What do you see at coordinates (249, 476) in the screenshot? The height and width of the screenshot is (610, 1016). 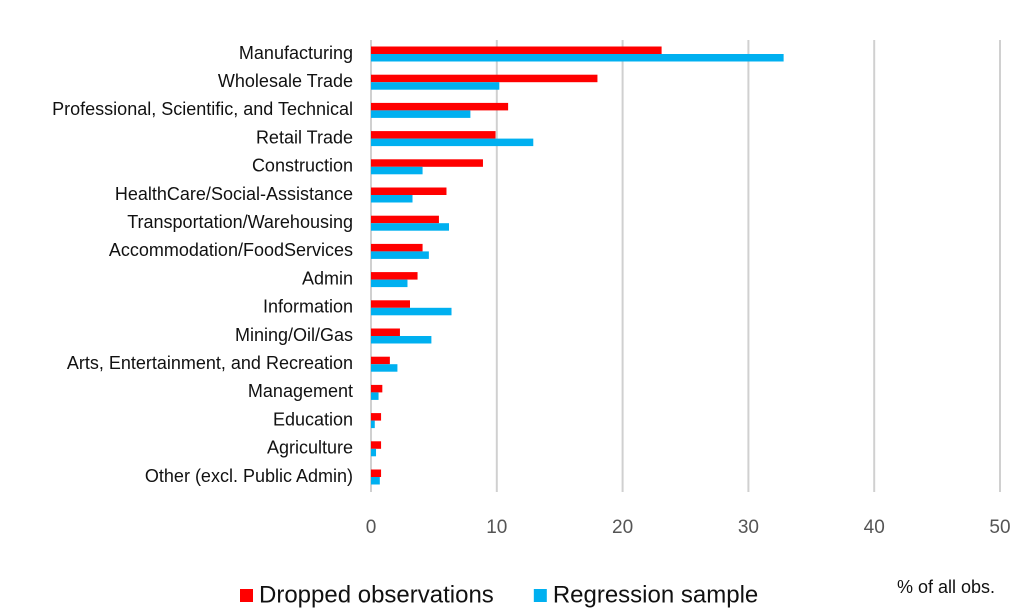 I see `y-tick-label: Other (excl. Public Admin)` at bounding box center [249, 476].